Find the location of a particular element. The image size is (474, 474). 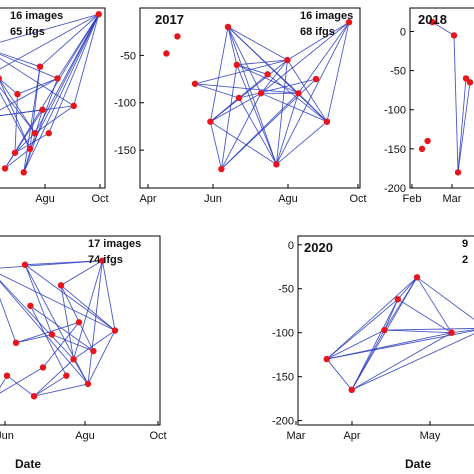

panel-title: 2018 is located at coordinates (432, 19).